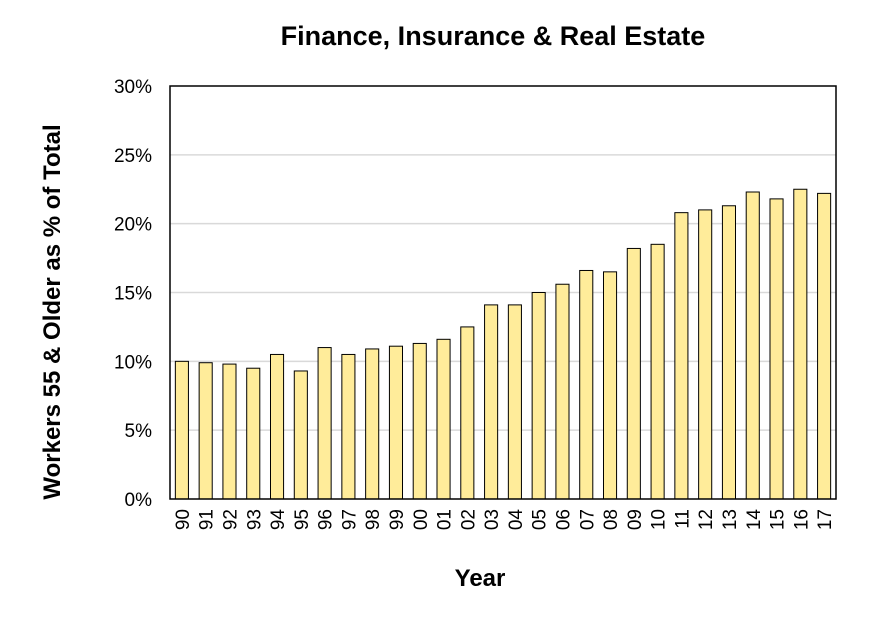 The image size is (870, 622). Describe the element at coordinates (133, 87) in the screenshot. I see `y-tick-label: 30%` at that location.